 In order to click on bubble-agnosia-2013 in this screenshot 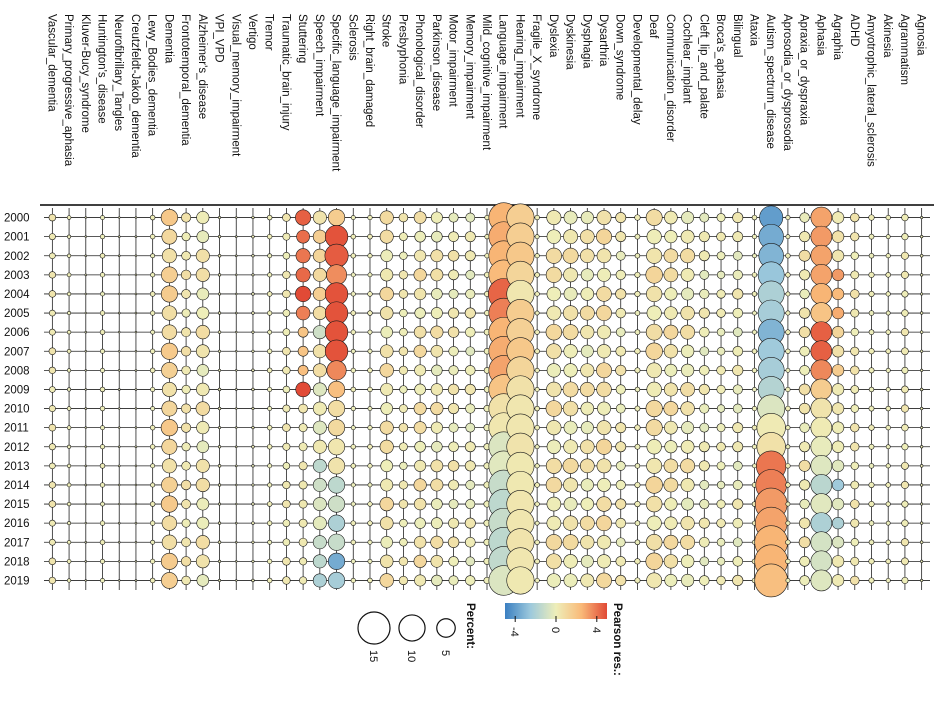, I will do `click(921, 466)`.